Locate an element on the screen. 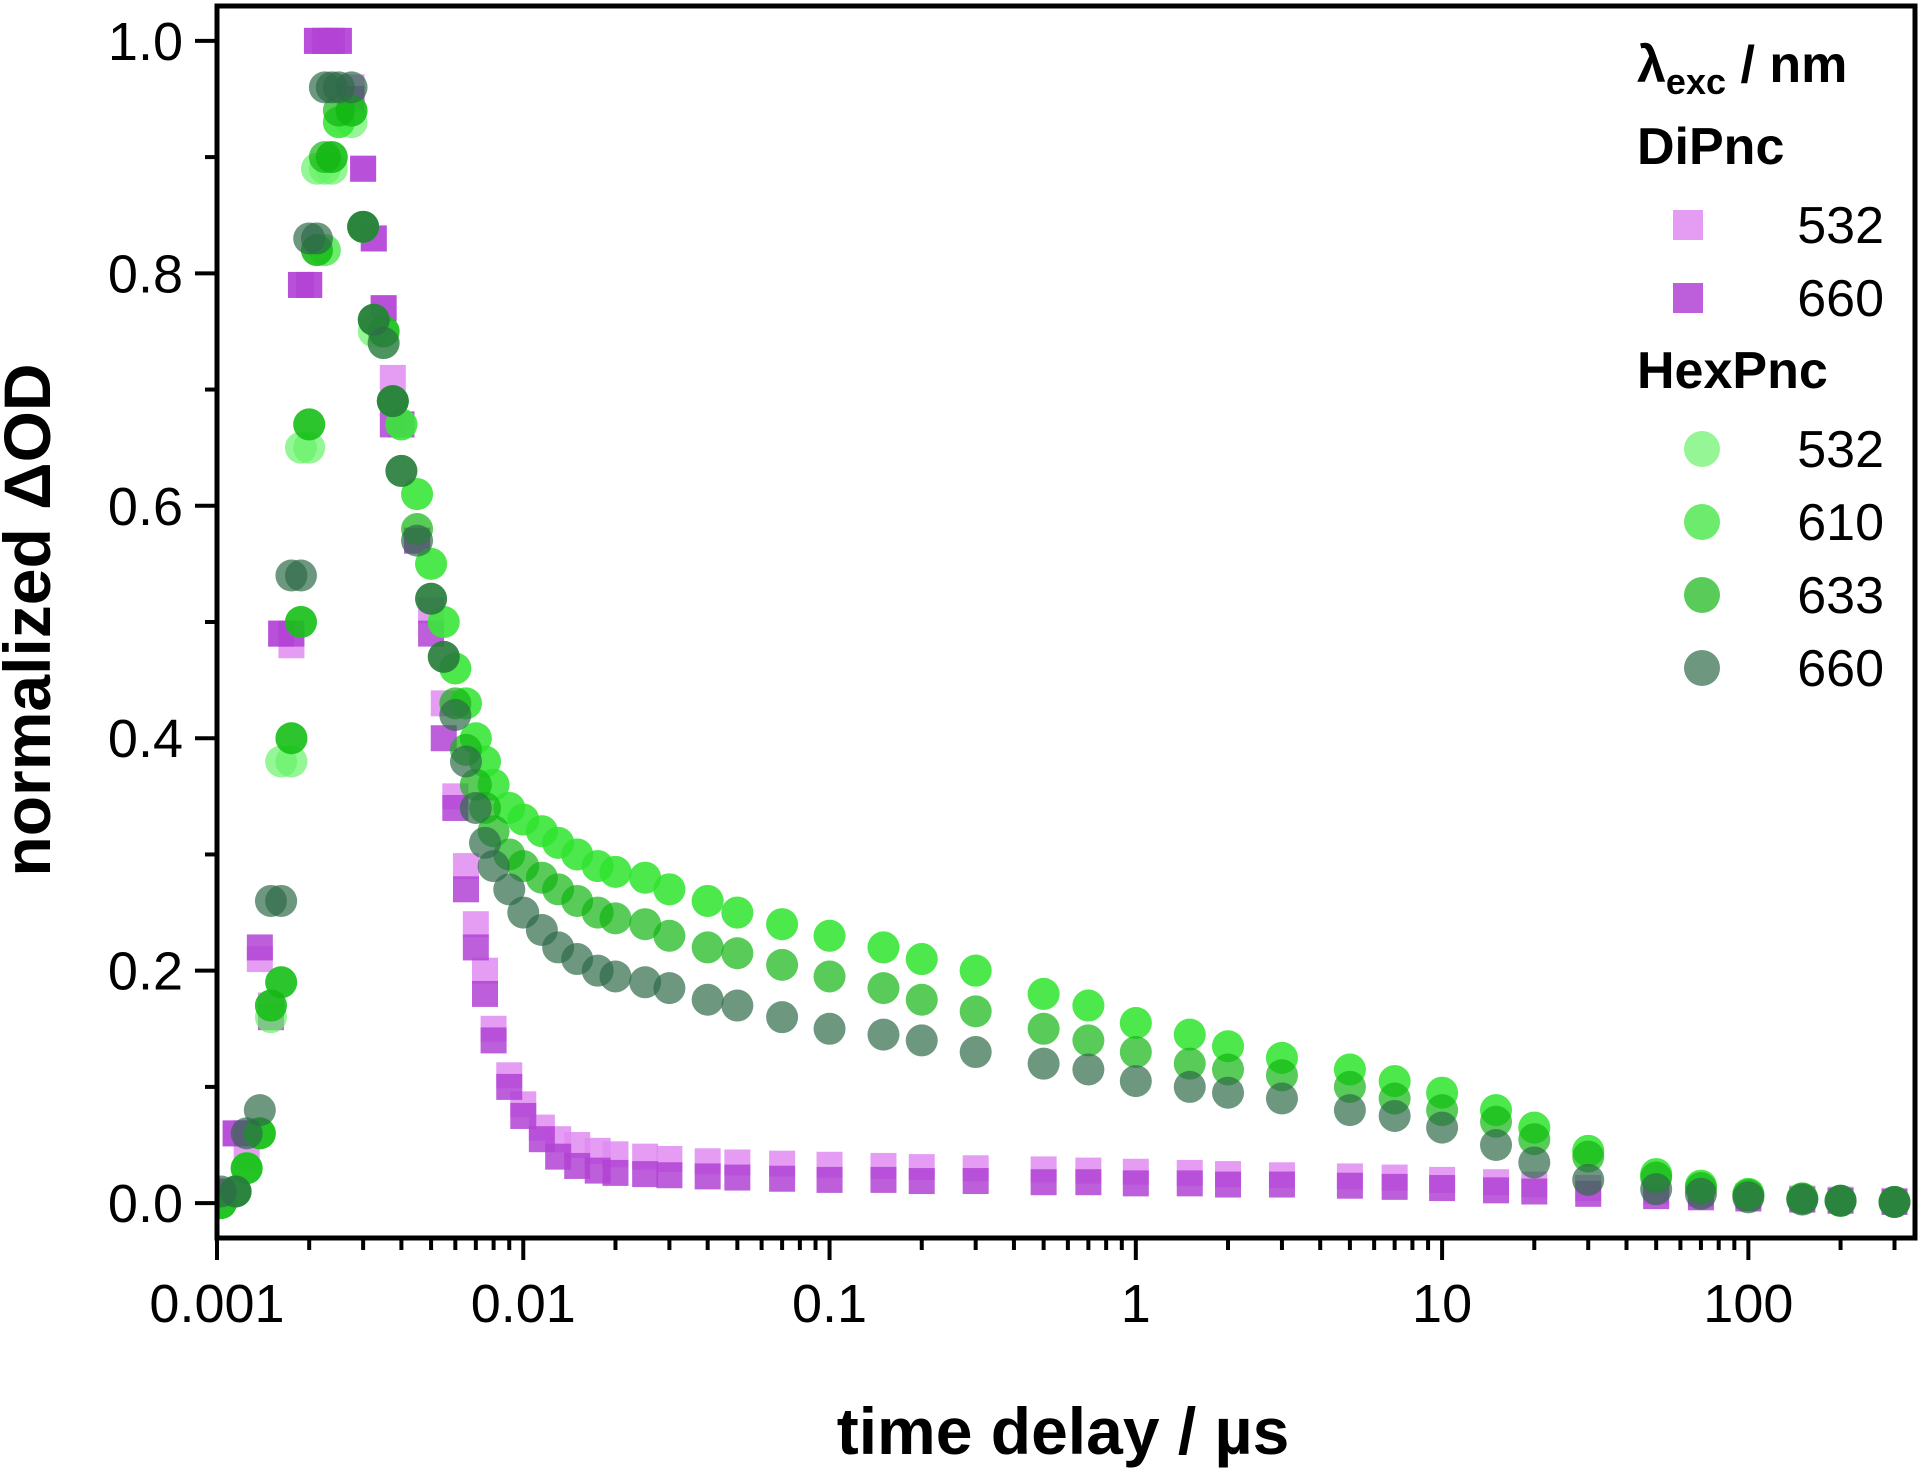 The height and width of the screenshot is (1474, 1920). y-tick-label: 0.2 is located at coordinates (145, 972).